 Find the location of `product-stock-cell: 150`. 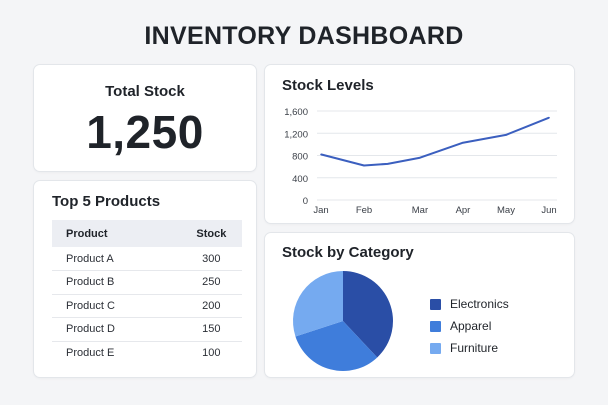

product-stock-cell: 150 is located at coordinates (211, 329).